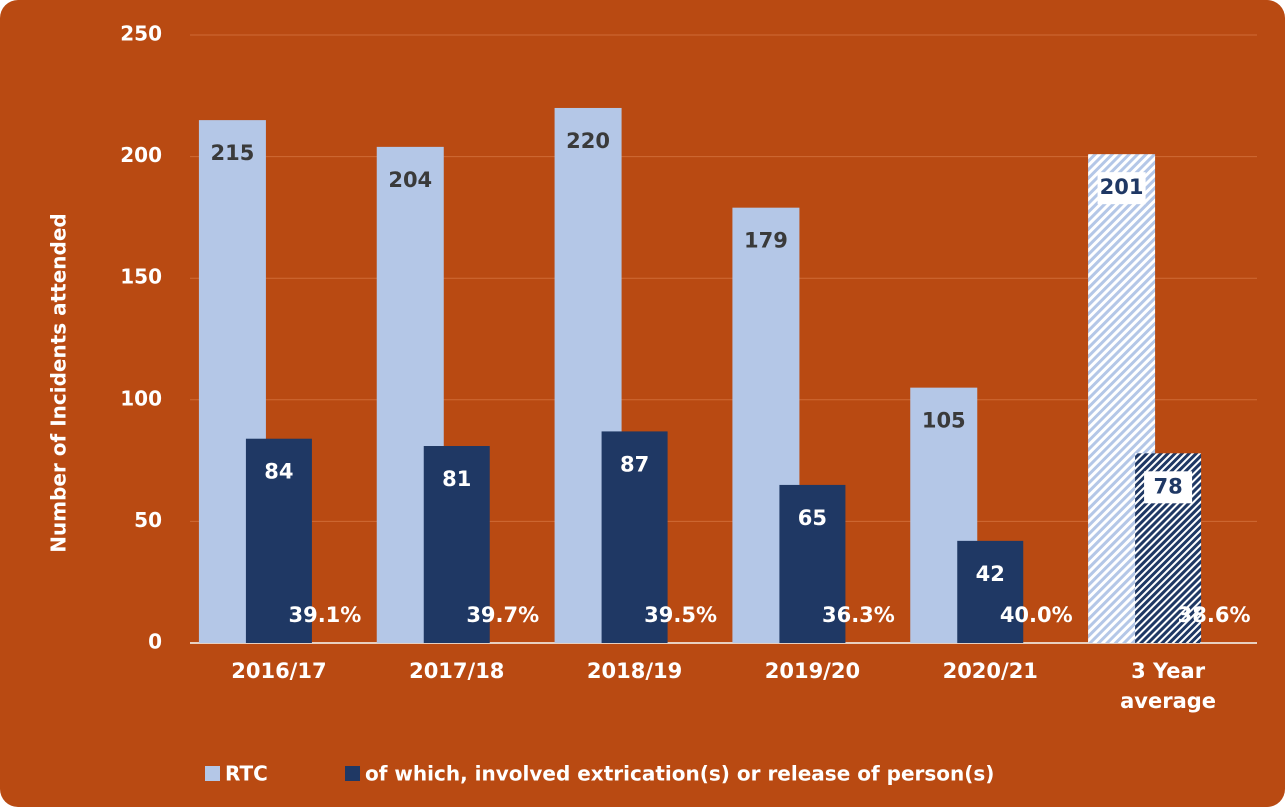  Describe the element at coordinates (278, 671) in the screenshot. I see `x-tick-label: 2016/17` at that location.